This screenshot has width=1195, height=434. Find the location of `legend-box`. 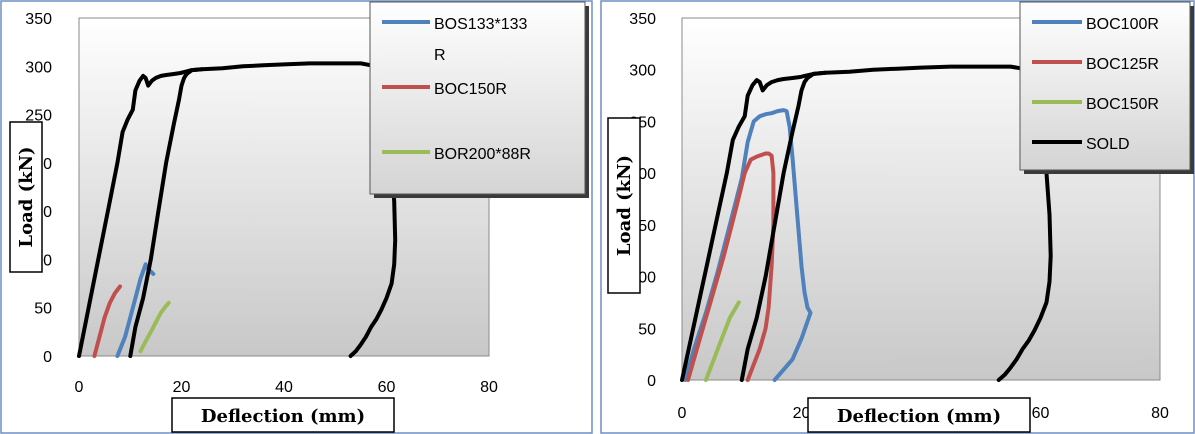

legend-box is located at coordinates (477, 98).